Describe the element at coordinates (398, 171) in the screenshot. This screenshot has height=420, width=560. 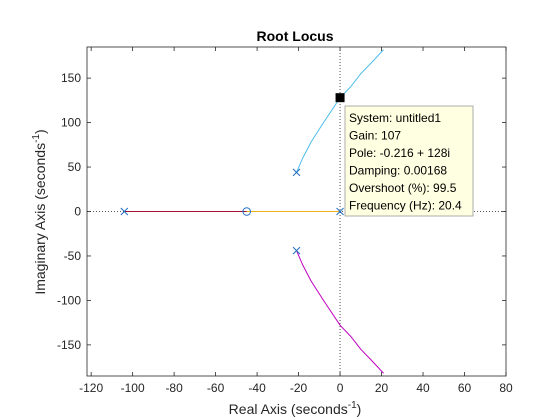
I see `data-tip-line: Damping: 0.00168` at that location.